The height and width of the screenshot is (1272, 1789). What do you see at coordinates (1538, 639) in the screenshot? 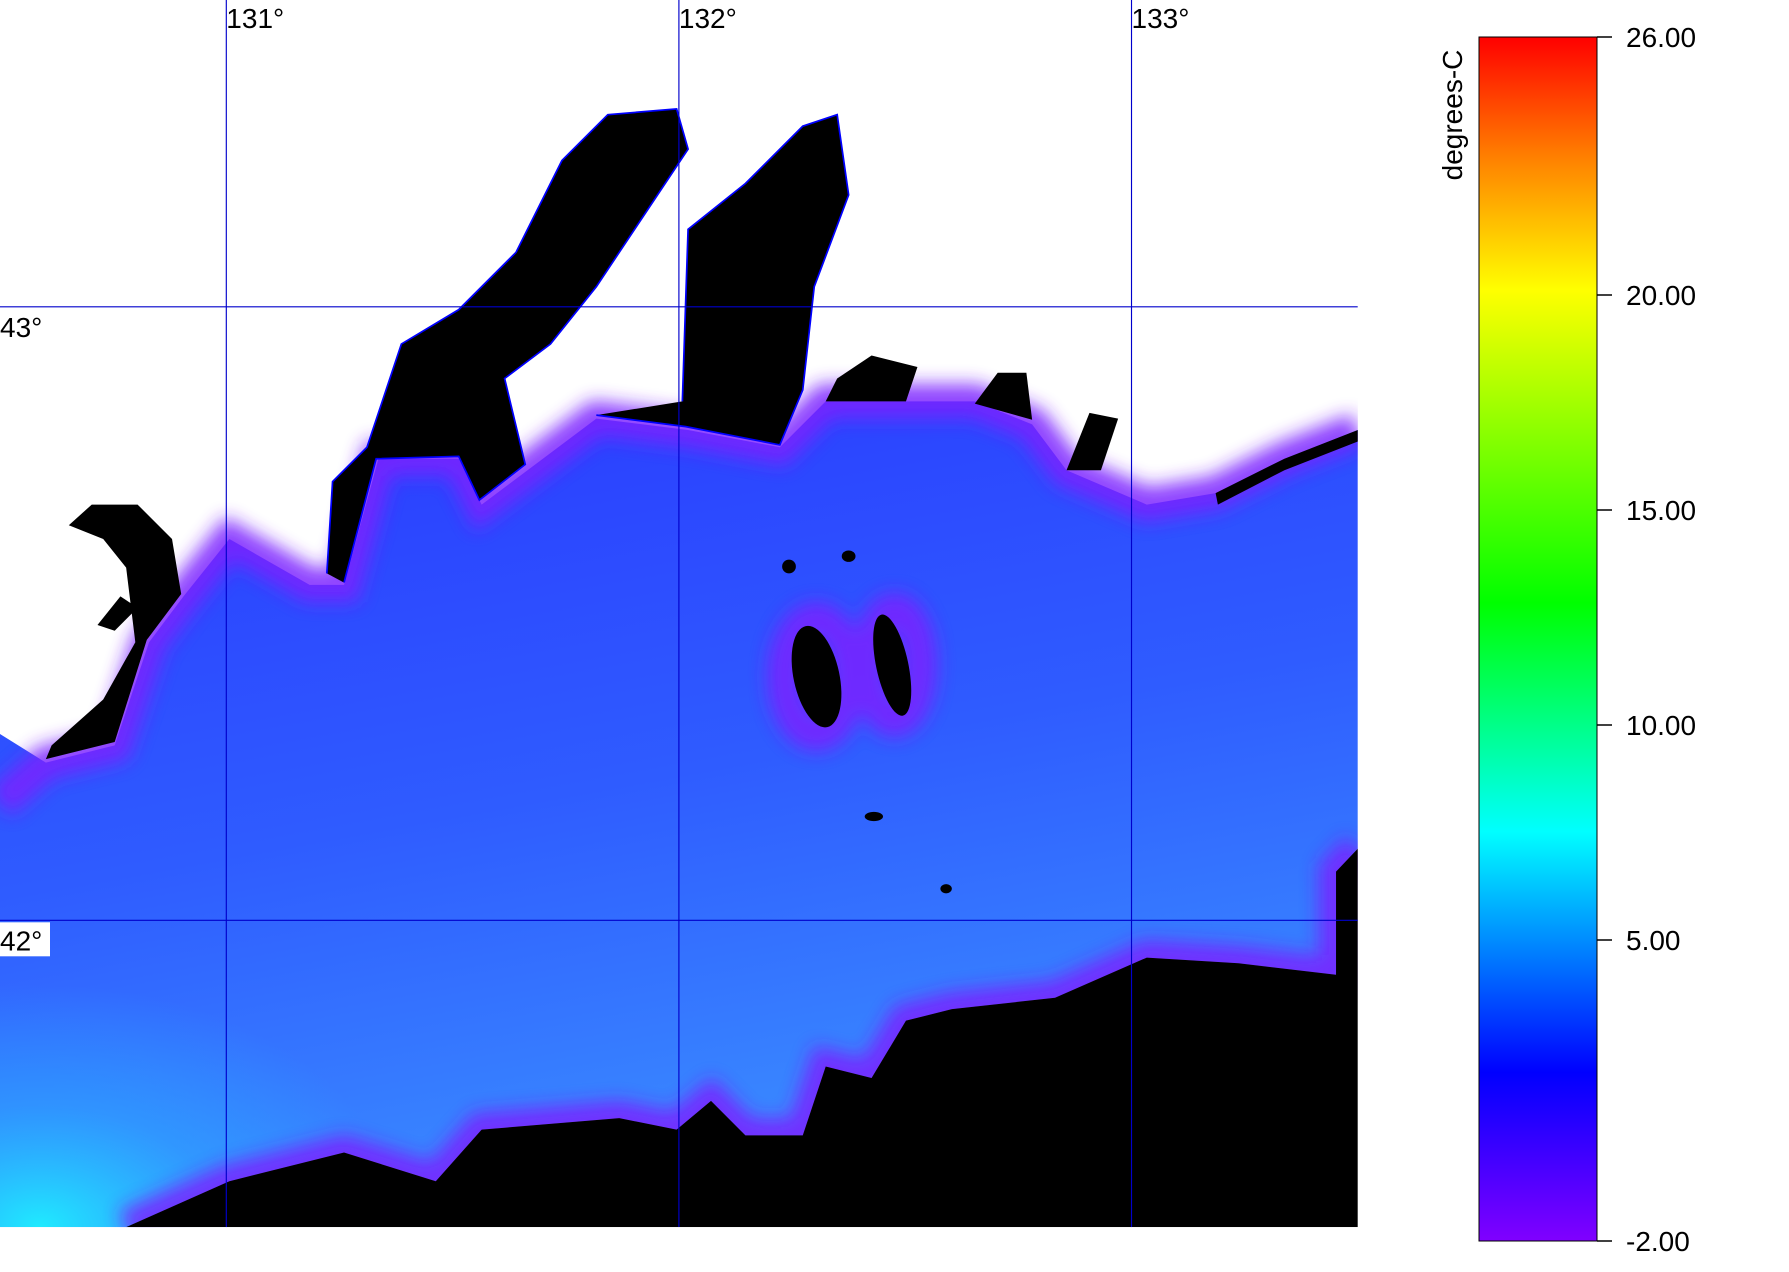
I see `colorbar` at bounding box center [1538, 639].